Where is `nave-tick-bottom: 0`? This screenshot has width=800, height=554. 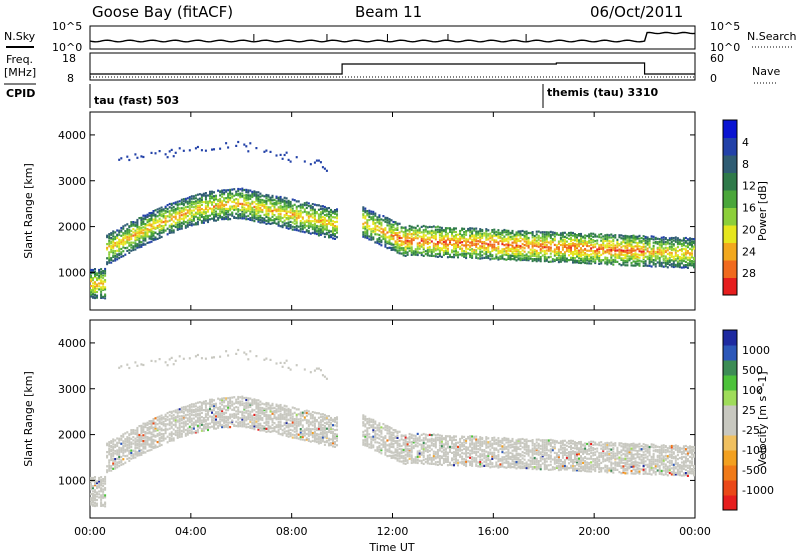
nave-tick-bottom: 0 is located at coordinates (713, 78).